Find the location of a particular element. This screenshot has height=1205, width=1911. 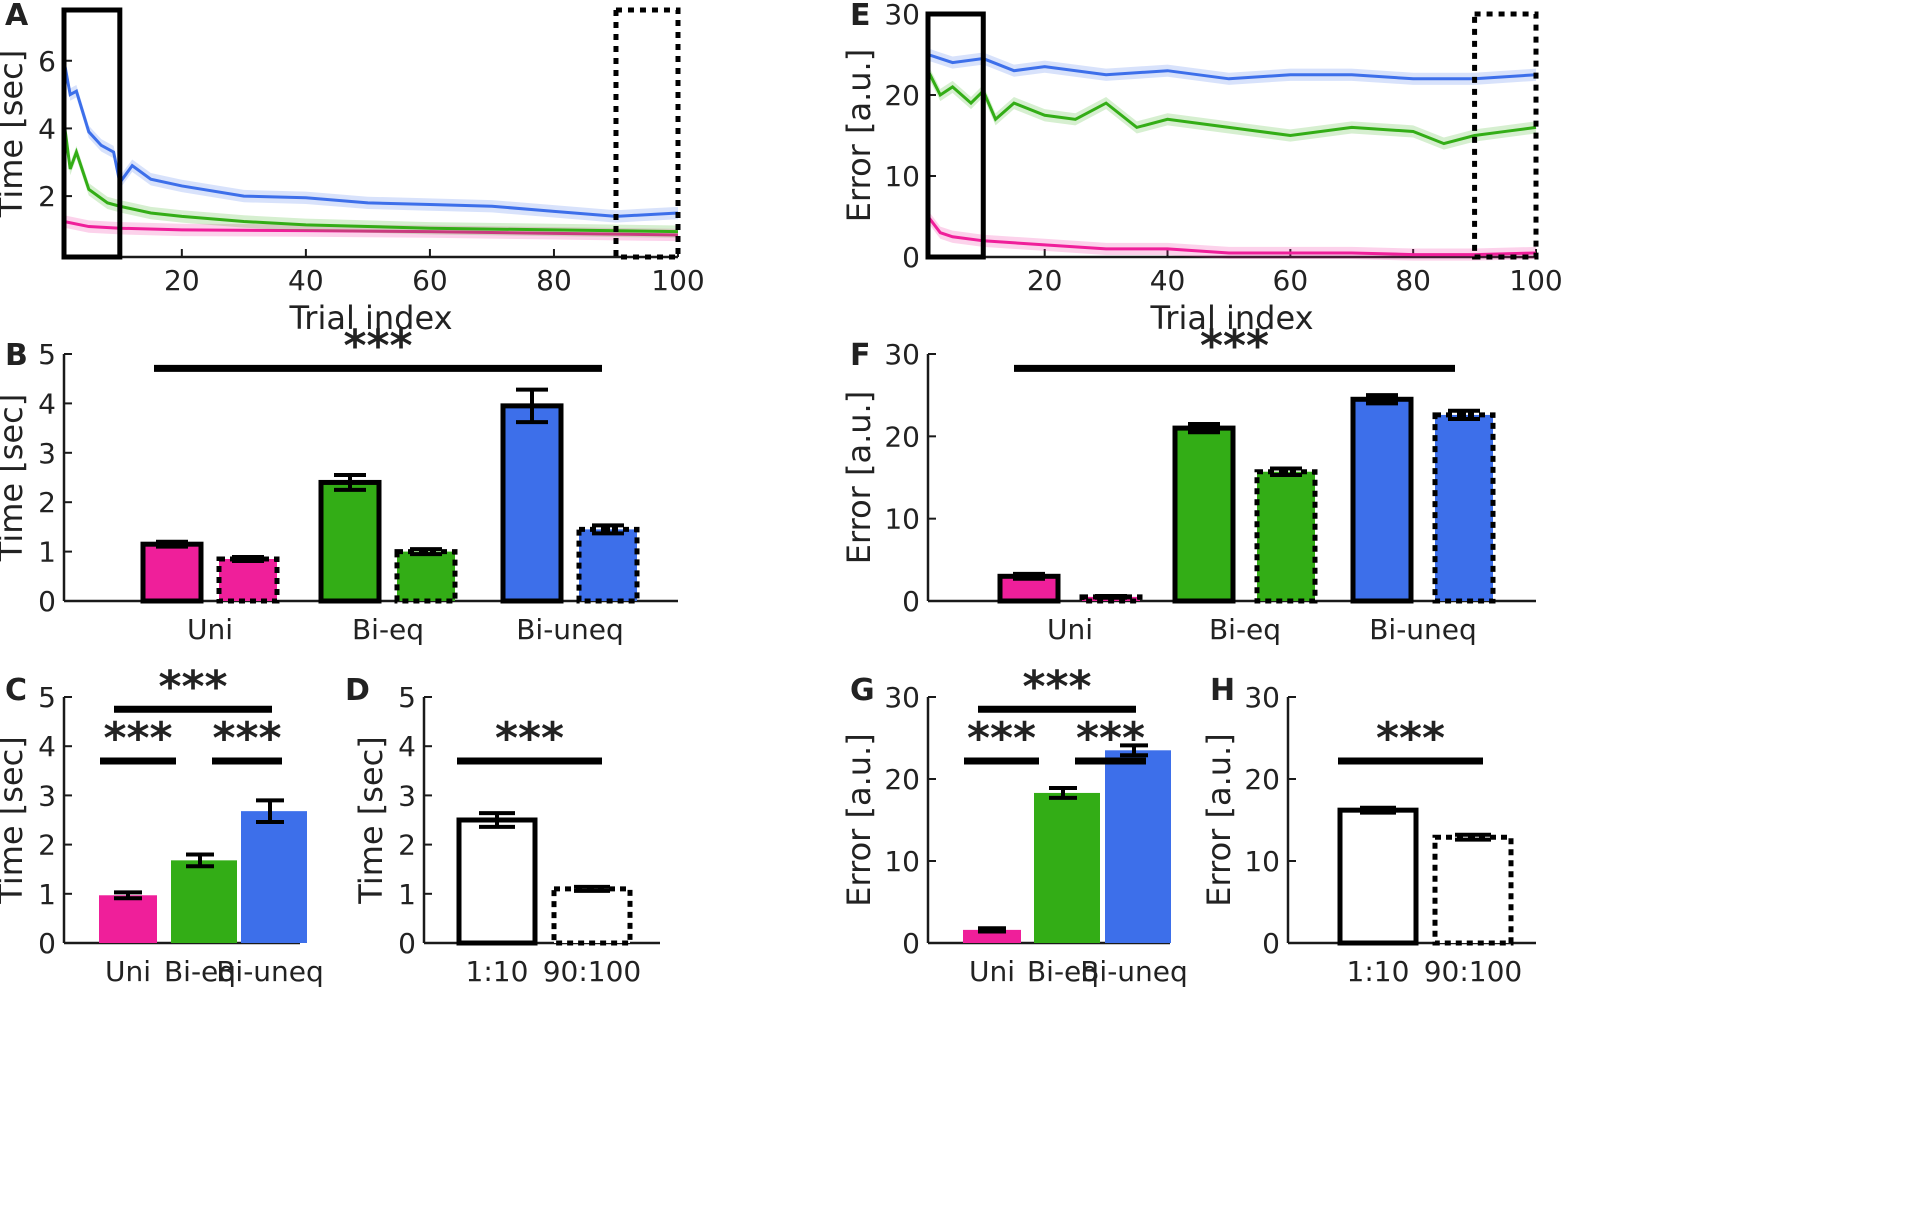

y-tick-label: 1 is located at coordinates (47, 552).